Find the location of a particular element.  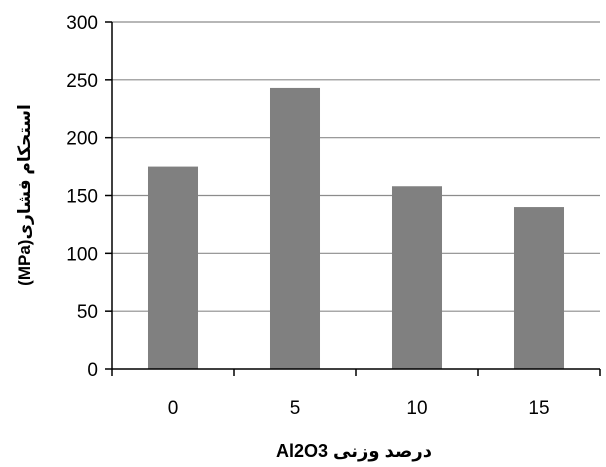

y-tick-label: 250 is located at coordinates (82, 81).